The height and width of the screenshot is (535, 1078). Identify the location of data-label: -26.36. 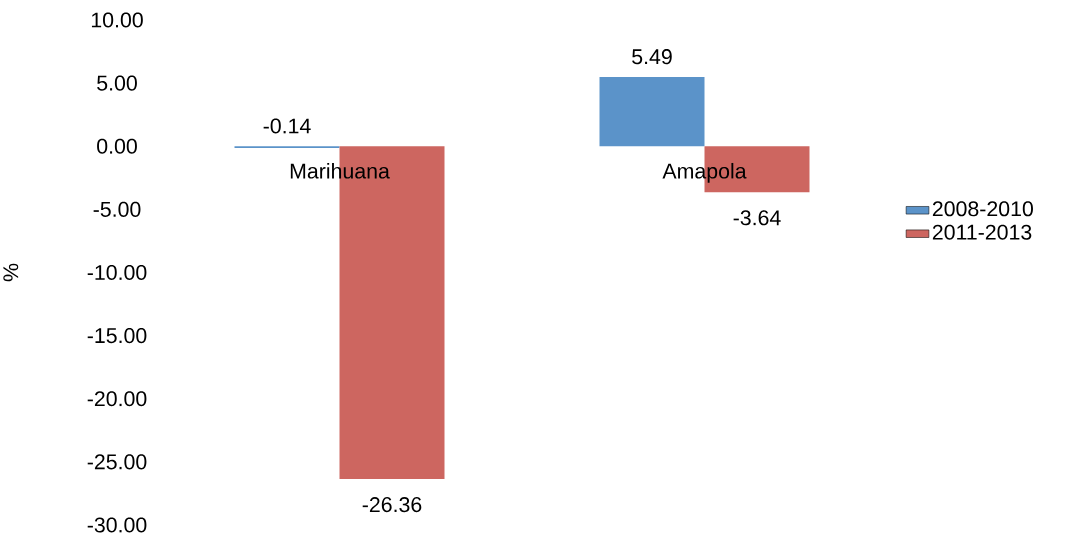
(392, 505).